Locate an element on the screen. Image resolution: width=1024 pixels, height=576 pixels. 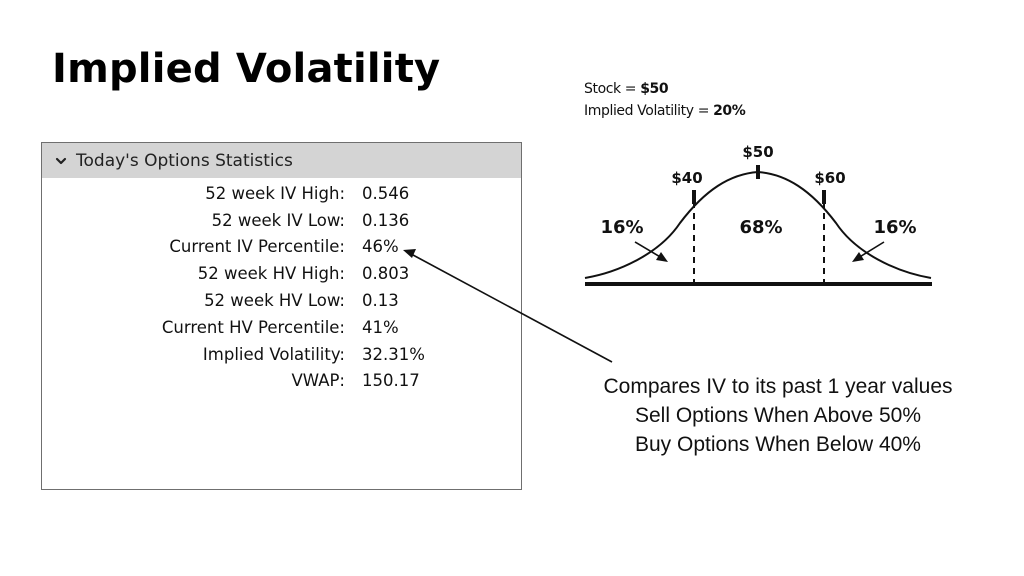
stat-row-52wk-iv-low: 52 week IV Low: 0.136 is located at coordinates (281, 220).